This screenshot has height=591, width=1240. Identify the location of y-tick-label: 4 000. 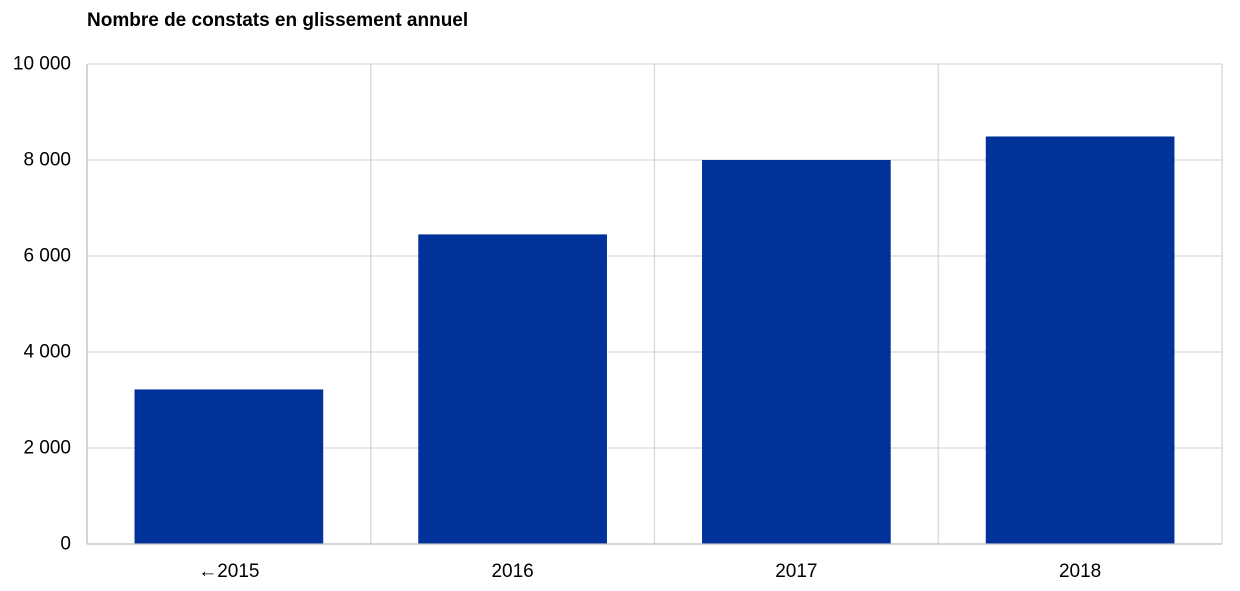
(47, 352).